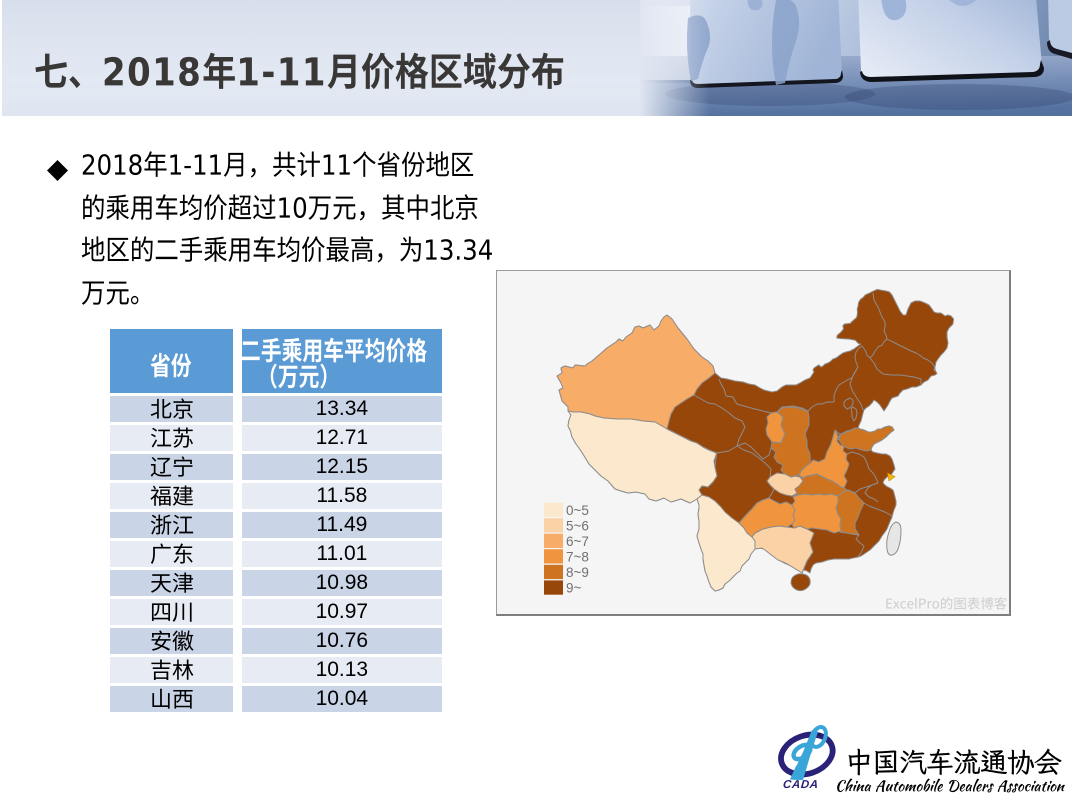 The width and height of the screenshot is (1072, 802). What do you see at coordinates (574, 588) in the screenshot?
I see `svg-text: 9~` at bounding box center [574, 588].